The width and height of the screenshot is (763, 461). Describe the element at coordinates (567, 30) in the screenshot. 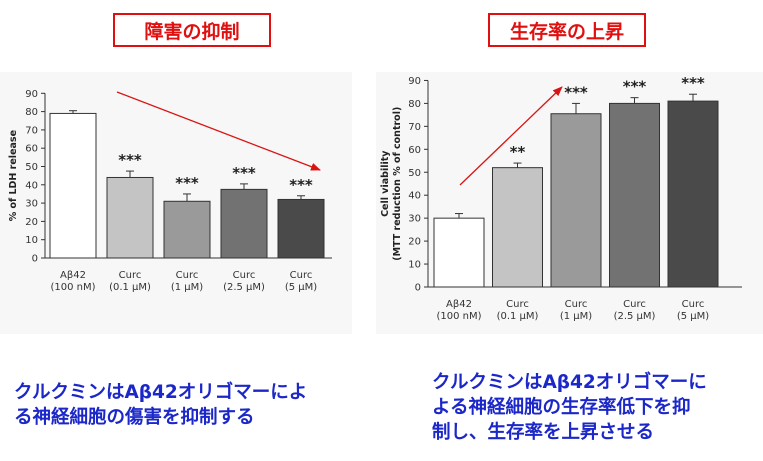

I see `right-title: 生存率の上昇` at that location.